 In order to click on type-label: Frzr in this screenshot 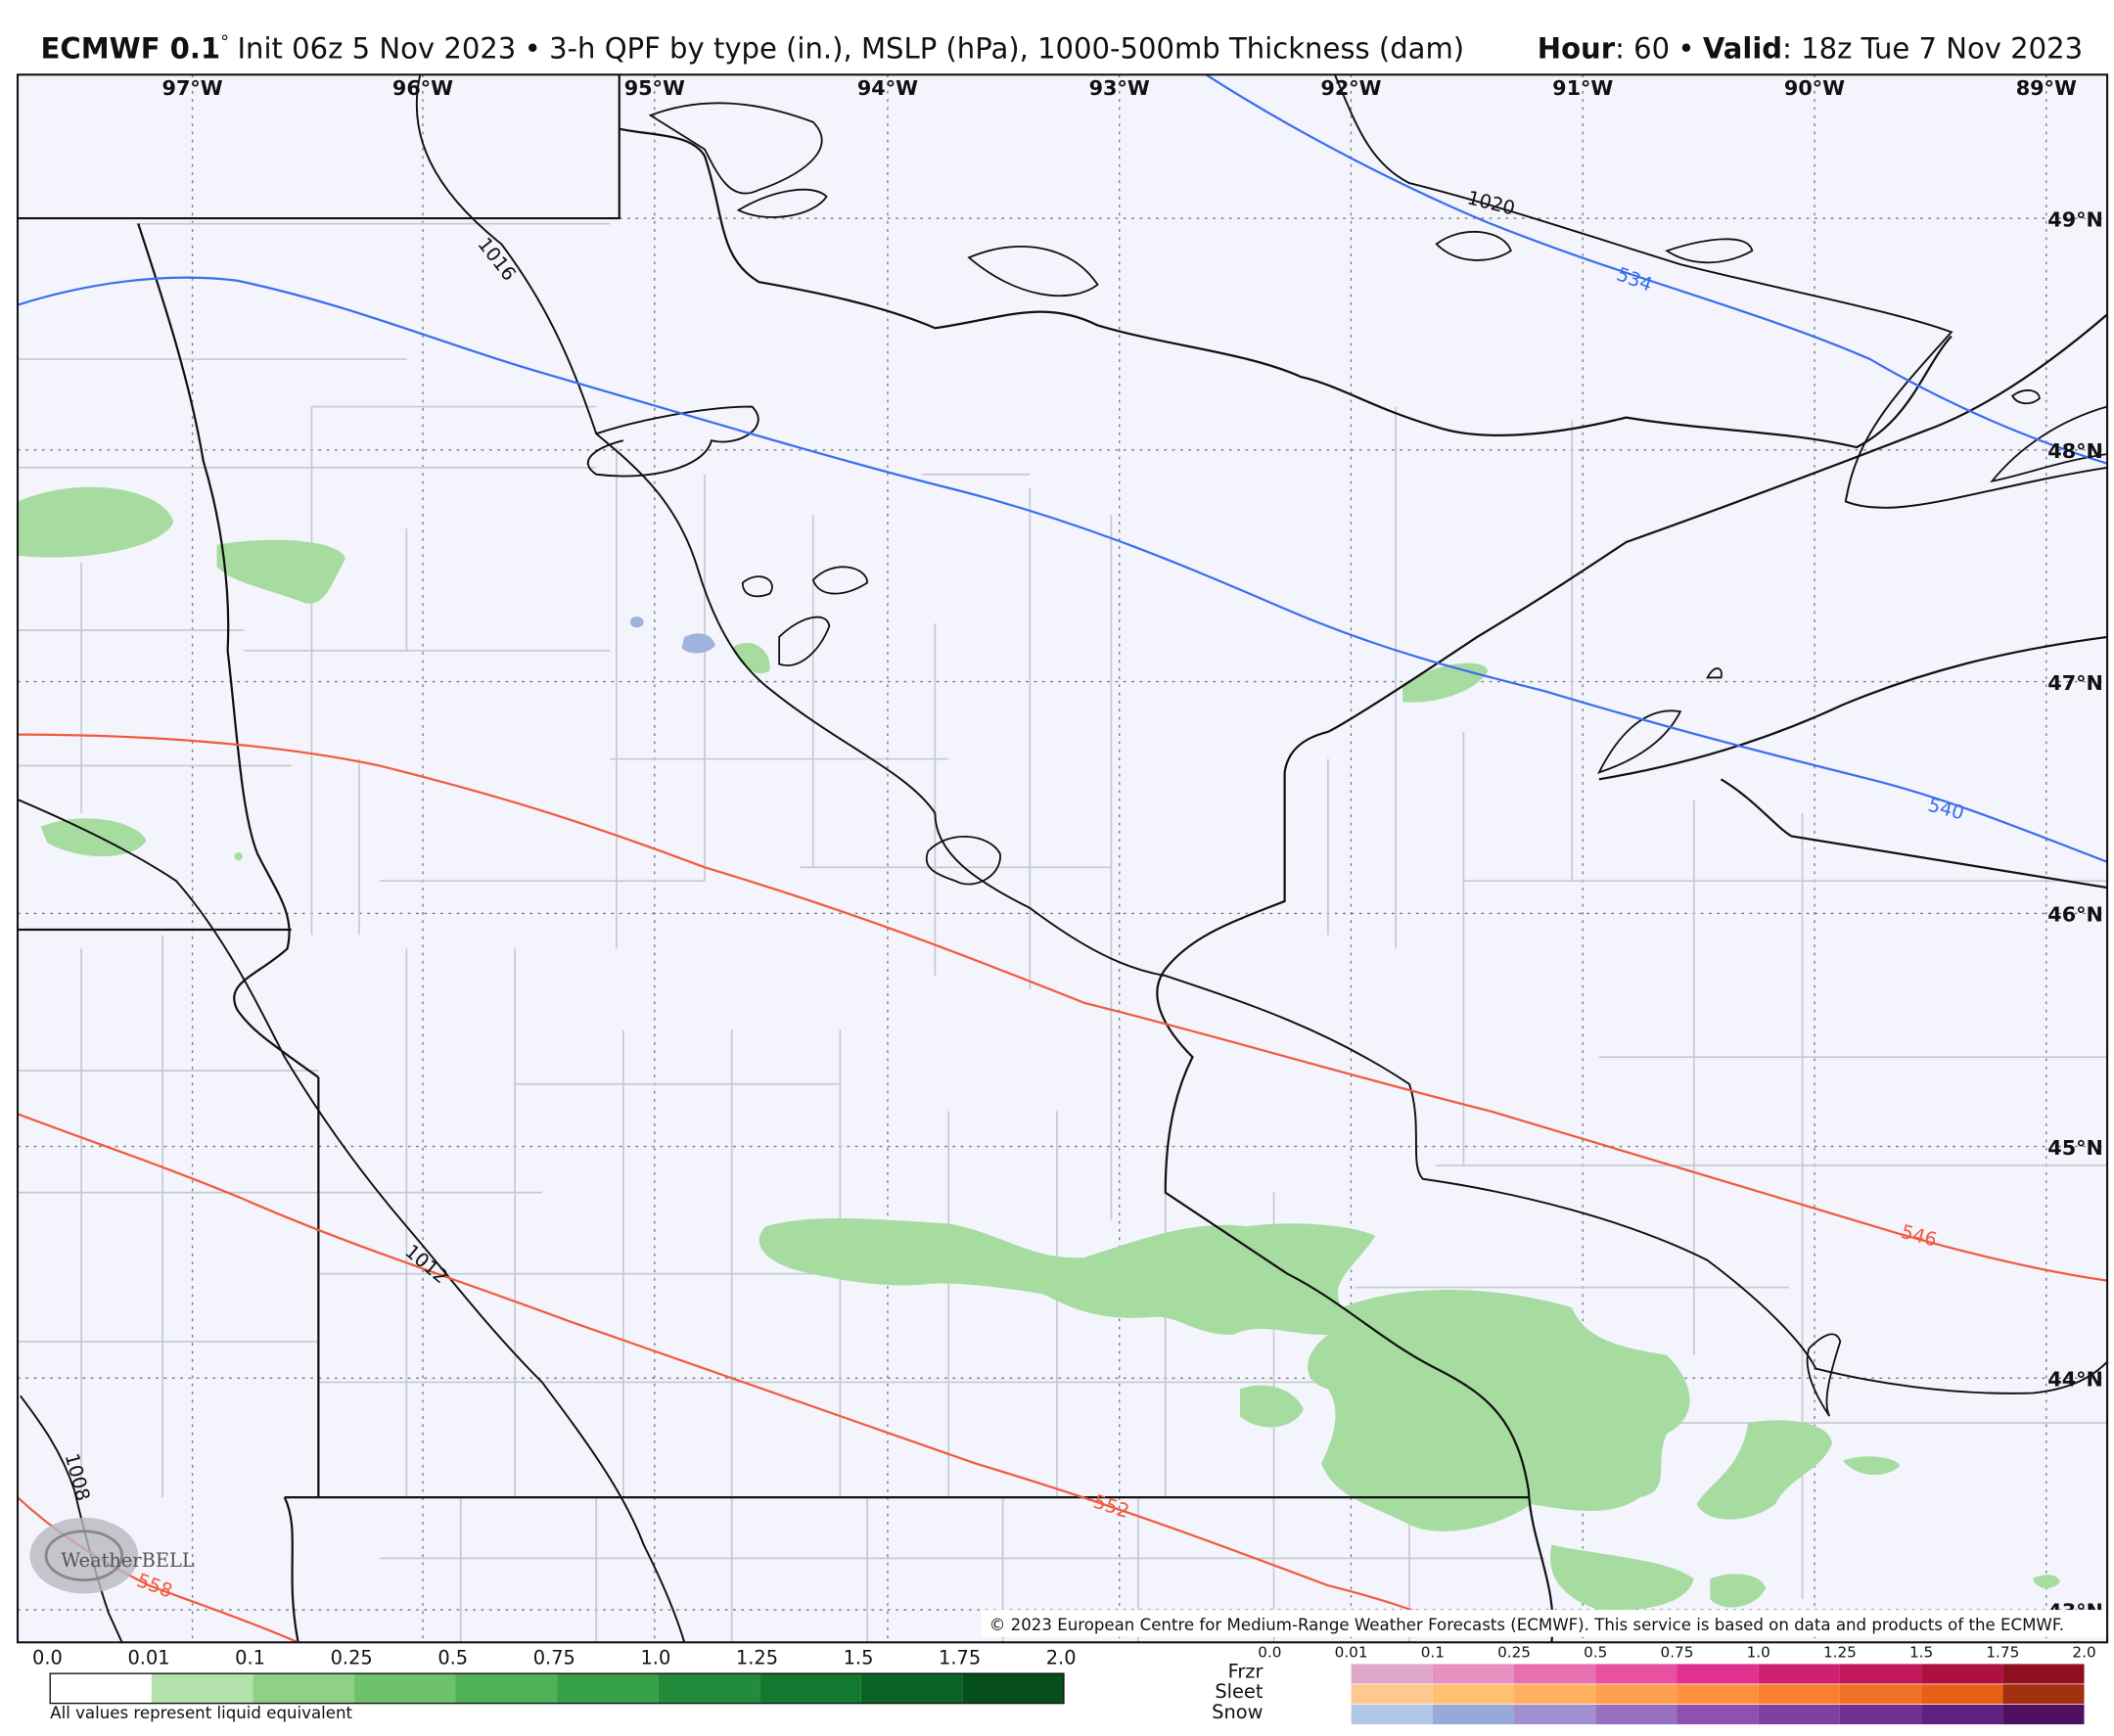, I will do `click(1246, 1671)`.